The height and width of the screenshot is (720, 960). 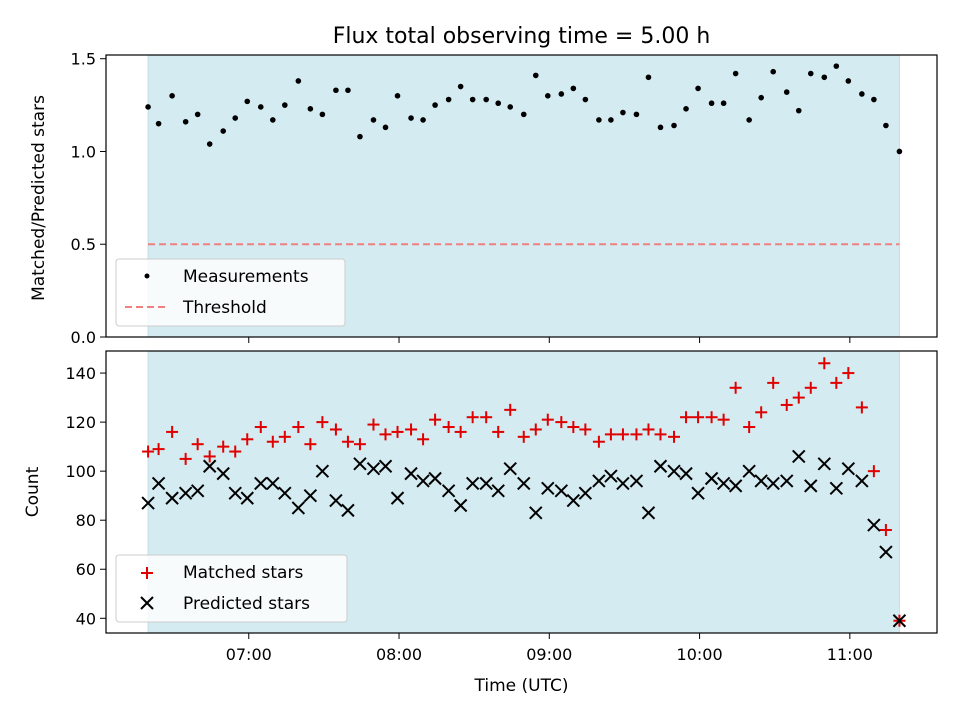 What do you see at coordinates (80, 471) in the screenshot?
I see `count-y-tick-label: 100` at bounding box center [80, 471].